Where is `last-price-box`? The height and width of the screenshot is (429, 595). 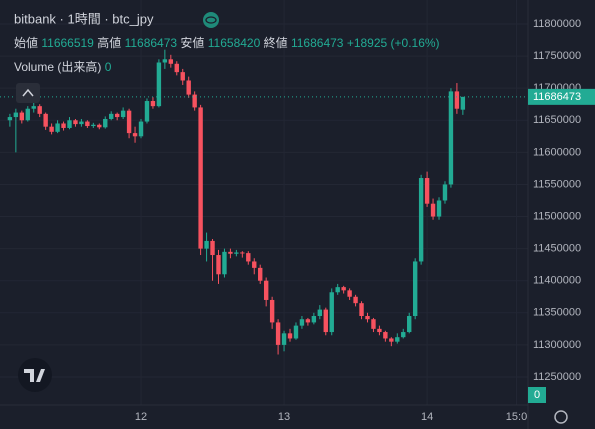
last-price-box is located at coordinates (561, 96).